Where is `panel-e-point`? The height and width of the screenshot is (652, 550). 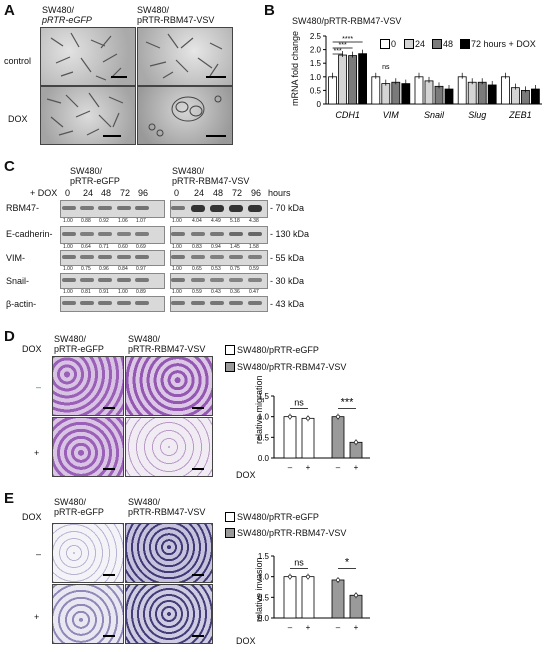
panel-e-point is located at coordinates (338, 580).